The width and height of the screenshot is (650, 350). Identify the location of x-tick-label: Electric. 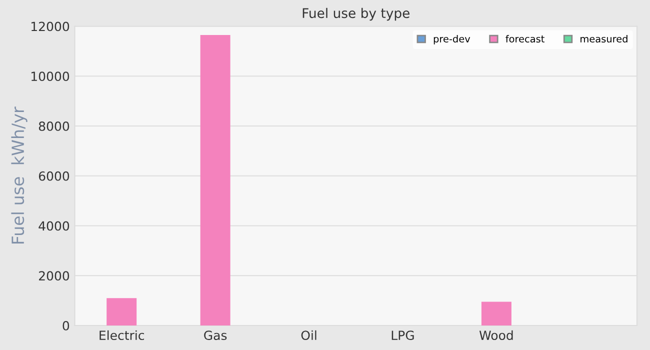
(122, 335).